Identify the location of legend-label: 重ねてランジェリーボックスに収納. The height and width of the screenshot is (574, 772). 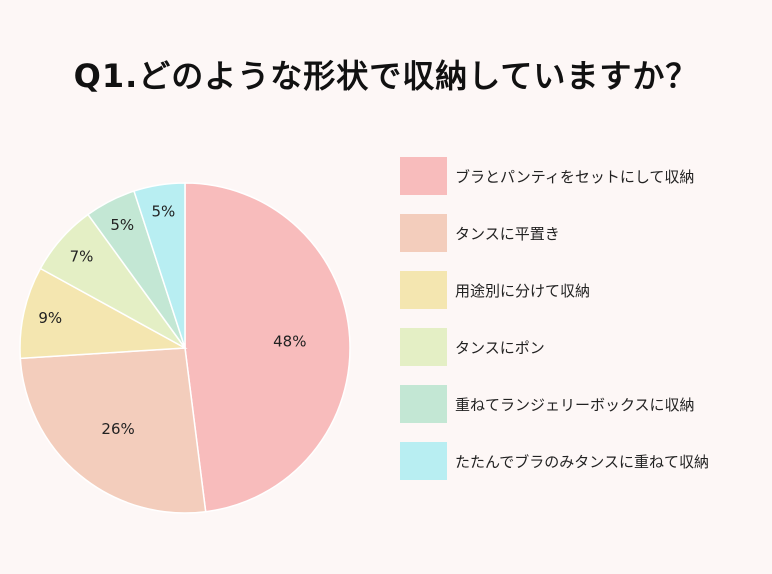
(575, 404).